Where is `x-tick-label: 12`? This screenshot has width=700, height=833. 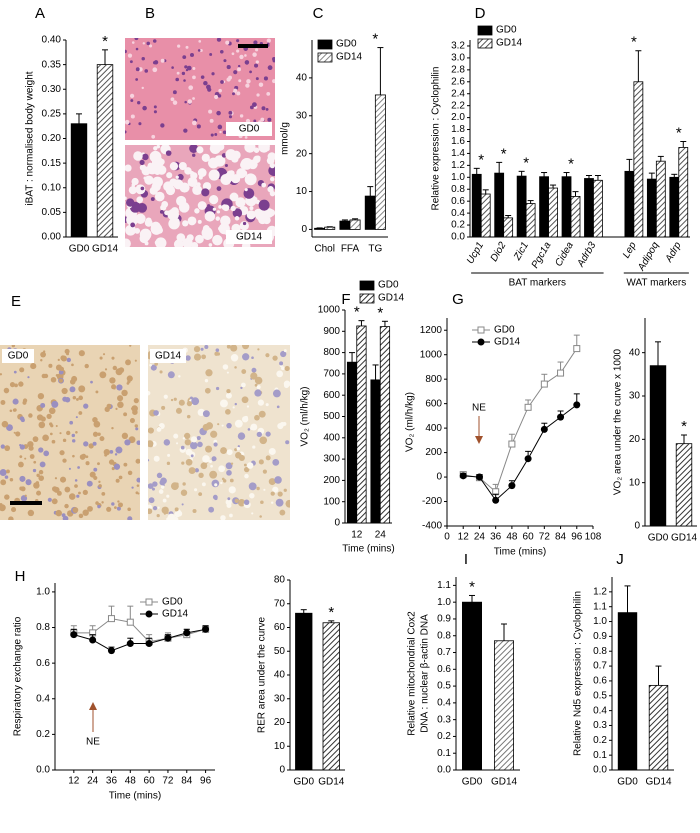 x-tick-label: 12 is located at coordinates (357, 535).